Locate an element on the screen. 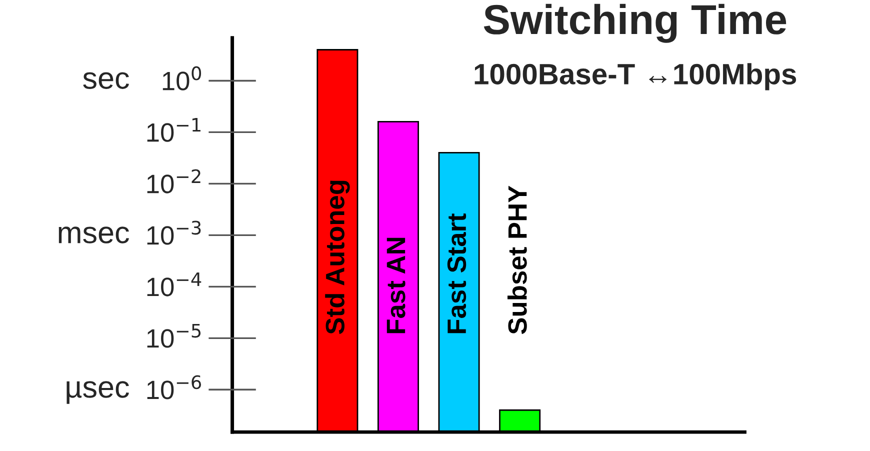 The height and width of the screenshot is (451, 870). text: Switching Time is located at coordinates (635, 23).